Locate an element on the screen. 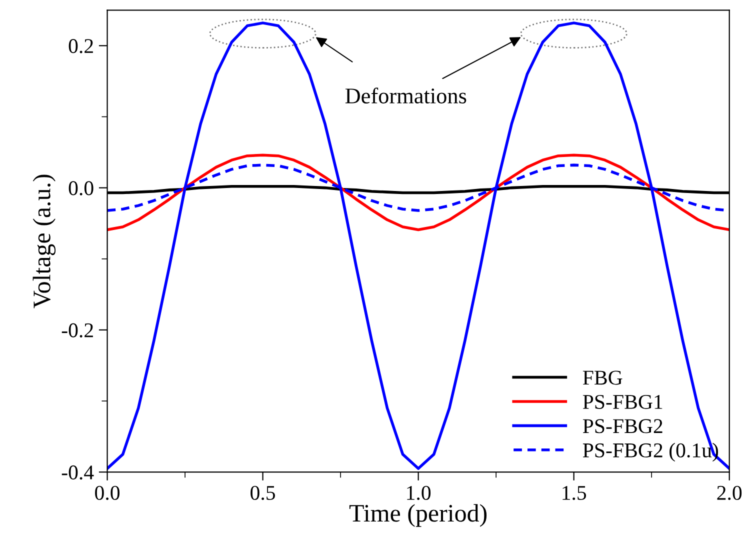 Image resolution: width=745 pixels, height=534 pixels. y-tick-label: 0.2 is located at coordinates (80, 46).